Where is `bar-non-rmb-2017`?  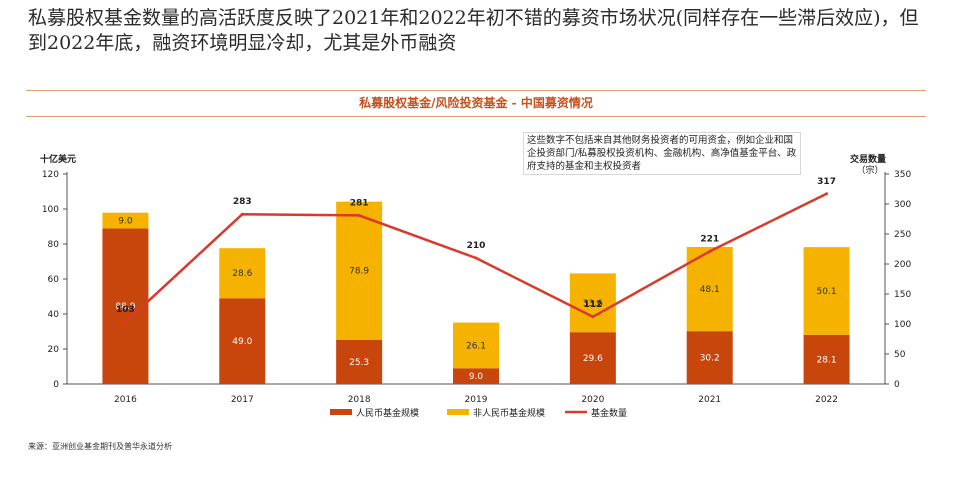 bar-non-rmb-2017 is located at coordinates (242, 273).